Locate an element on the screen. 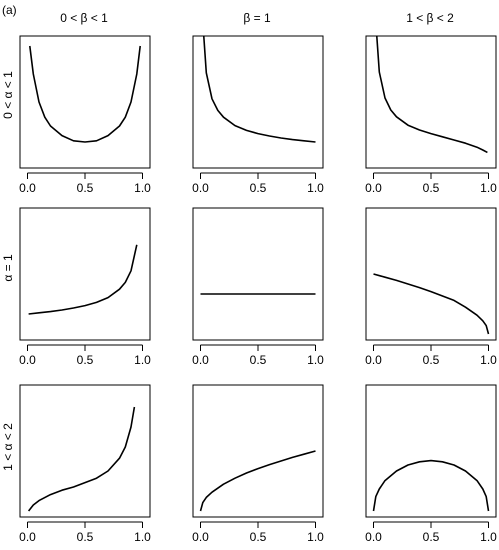 The height and width of the screenshot is (550, 499). panel-r3-c3: 0.0 0.5 1.0 is located at coordinates (431, 464).